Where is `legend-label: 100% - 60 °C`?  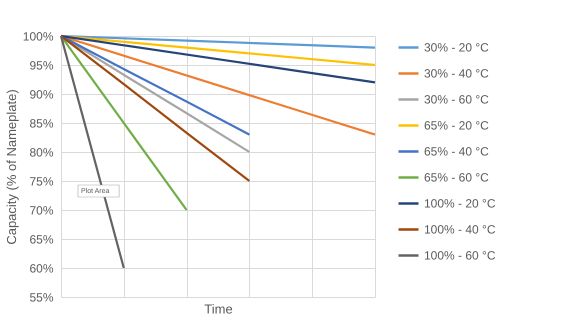
legend-label: 100% - 60 °C is located at coordinates (460, 255).